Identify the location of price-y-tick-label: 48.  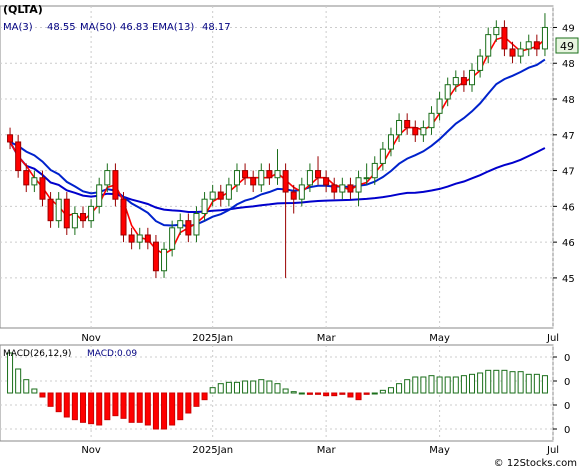
(568, 100).